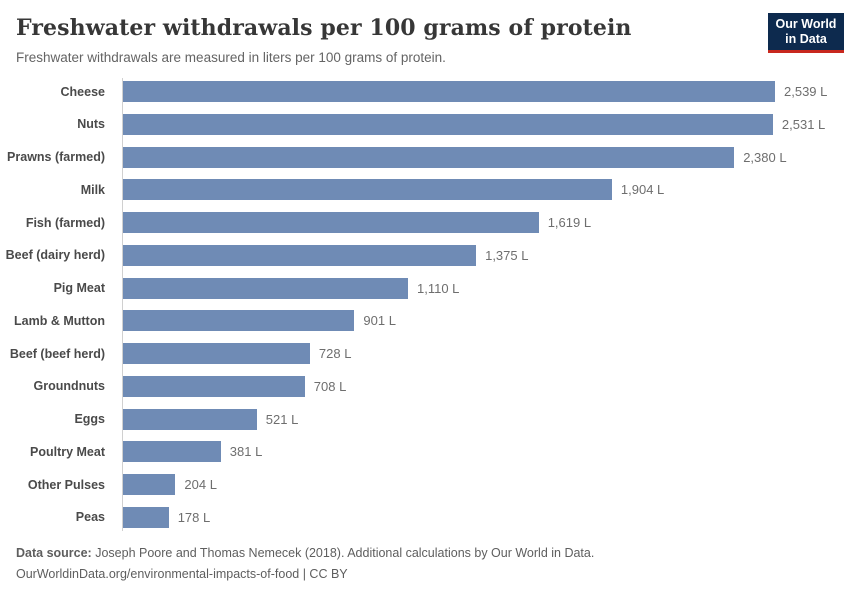 Image resolution: width=850 pixels, height=600 pixels. I want to click on category-label: Peas, so click(90, 517).